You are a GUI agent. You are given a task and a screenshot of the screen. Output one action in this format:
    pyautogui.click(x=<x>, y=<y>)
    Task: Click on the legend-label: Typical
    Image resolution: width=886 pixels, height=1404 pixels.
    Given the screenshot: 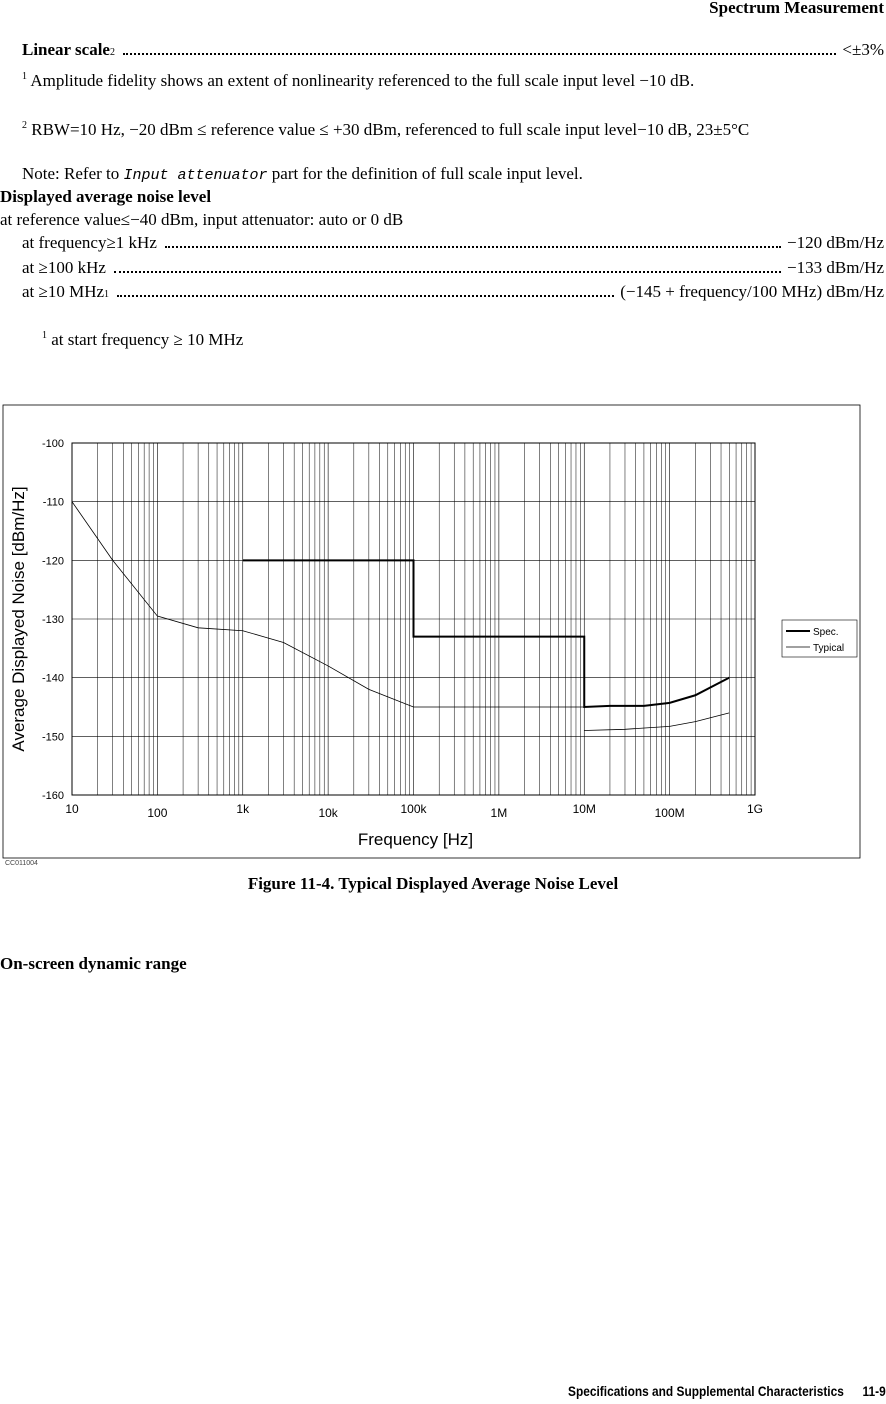 What is the action you would take?
    pyautogui.click(x=828, y=648)
    